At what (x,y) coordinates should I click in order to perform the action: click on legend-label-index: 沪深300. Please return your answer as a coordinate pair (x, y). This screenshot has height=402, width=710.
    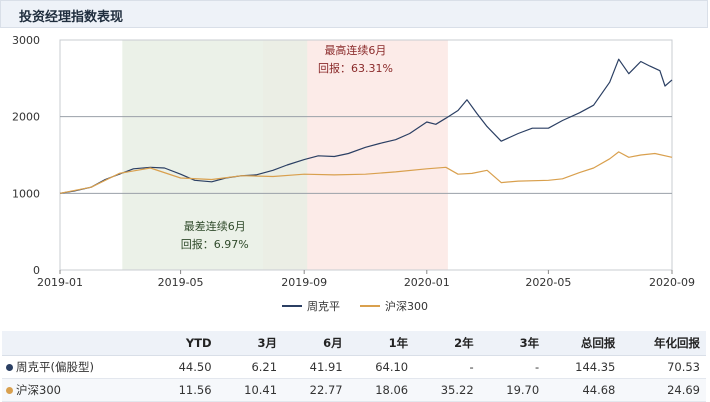
    Looking at the image, I should click on (406, 306).